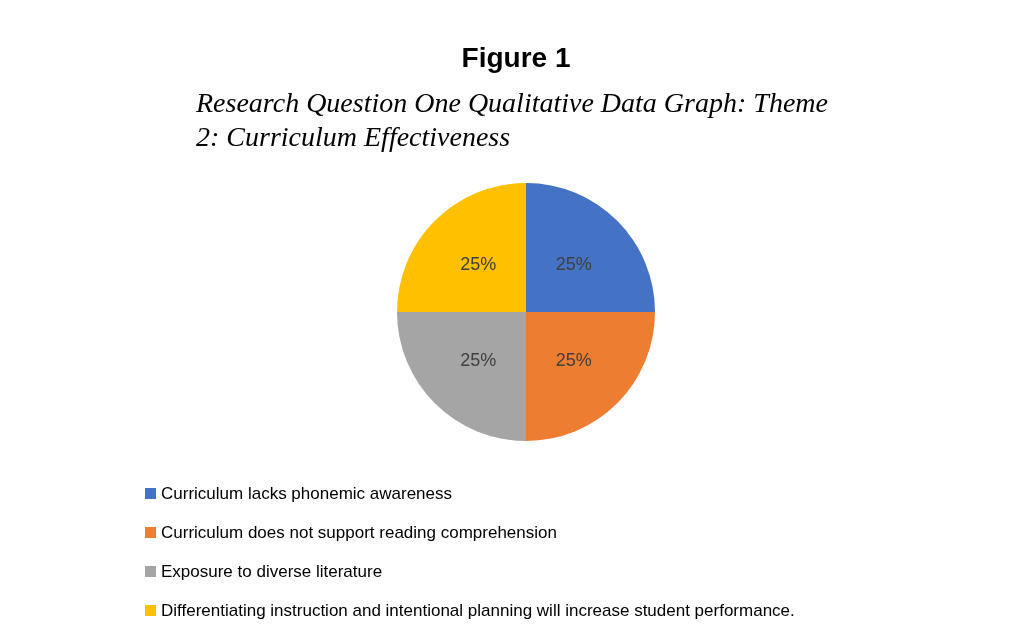 The height and width of the screenshot is (643, 1032). What do you see at coordinates (478, 610) in the screenshot?
I see `legend-label: Differentiating instruction and intentional planning will increase student performance.` at bounding box center [478, 610].